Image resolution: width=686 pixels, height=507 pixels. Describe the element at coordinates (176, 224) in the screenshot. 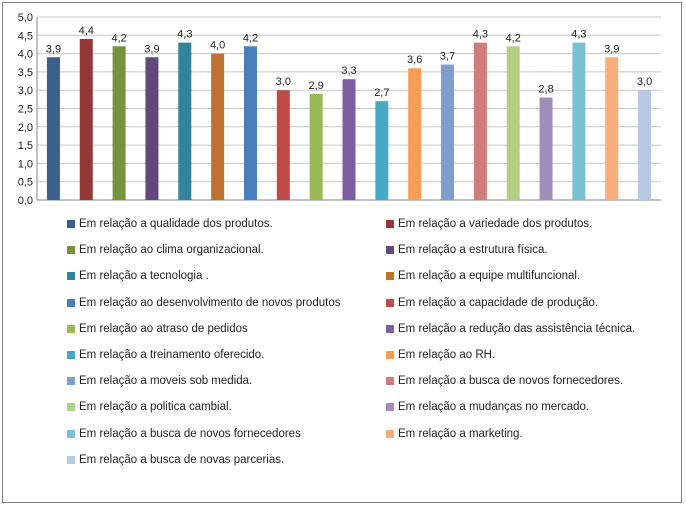

I see `legend-label: Em relação a qualidade dos produtos.` at that location.